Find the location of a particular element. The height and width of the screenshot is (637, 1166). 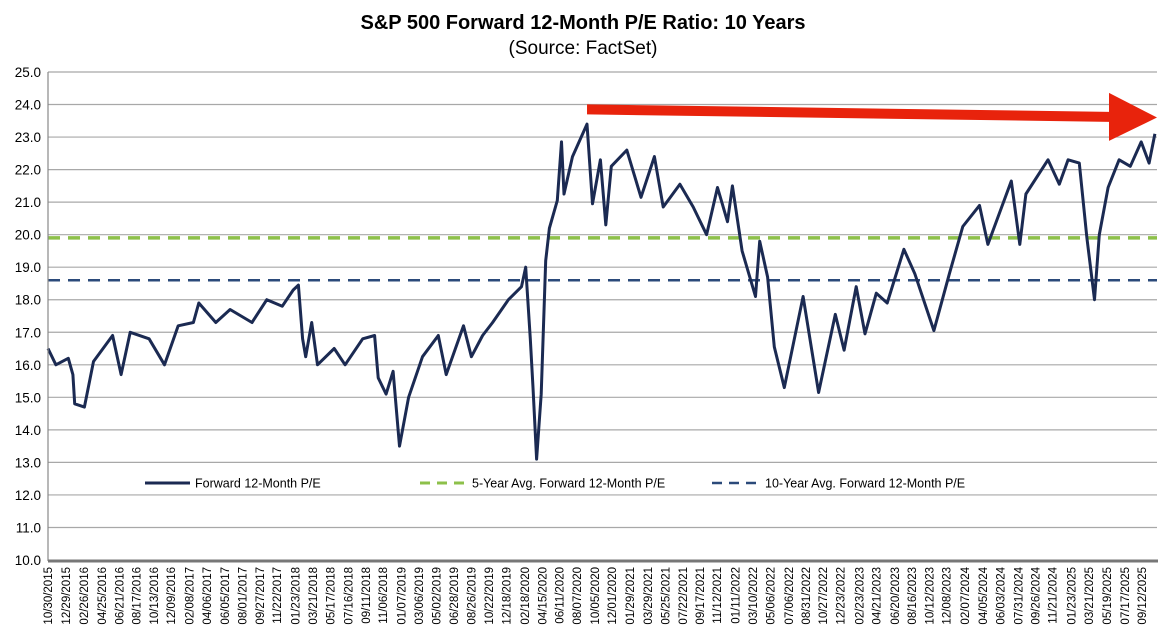

x-tick-label: 07/17/2025 is located at coordinates (1126, 596).